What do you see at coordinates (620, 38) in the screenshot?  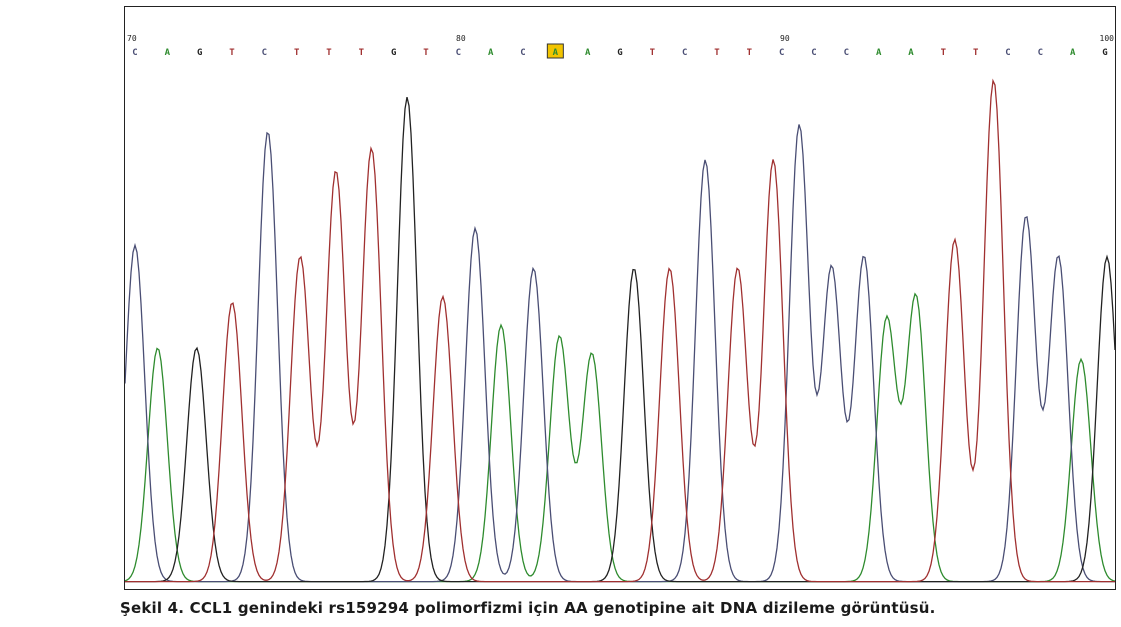 I see `position-labels: 70 80 90 100` at bounding box center [620, 38].